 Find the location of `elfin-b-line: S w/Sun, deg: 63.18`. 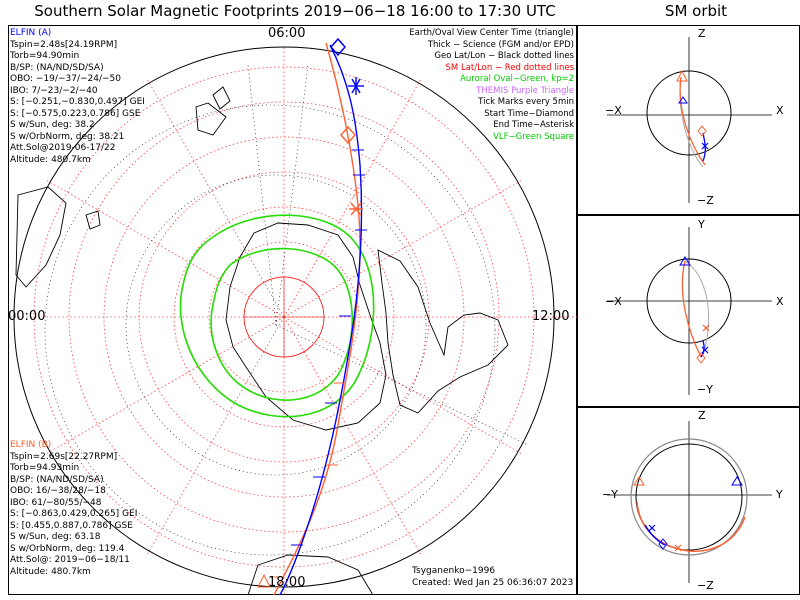

elfin-b-line: S w/Sun, deg: 63.18 is located at coordinates (55, 537).